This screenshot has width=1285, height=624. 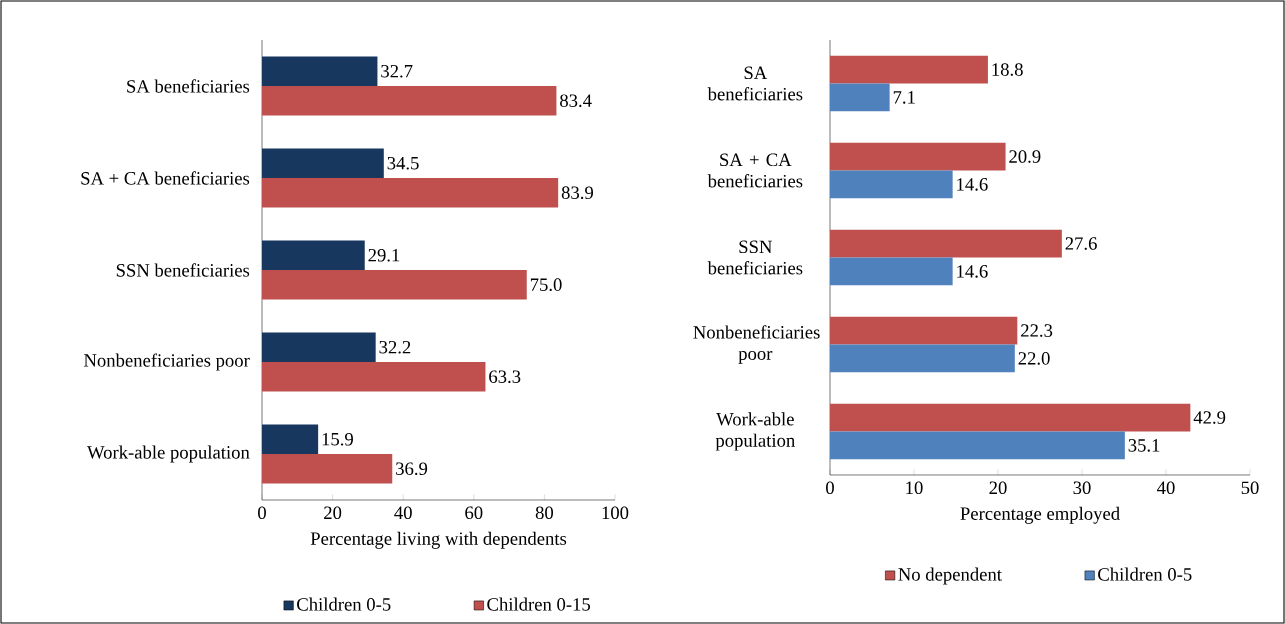 What do you see at coordinates (438, 540) in the screenshot?
I see `x-axis-title: Percentage living with dependents` at bounding box center [438, 540].